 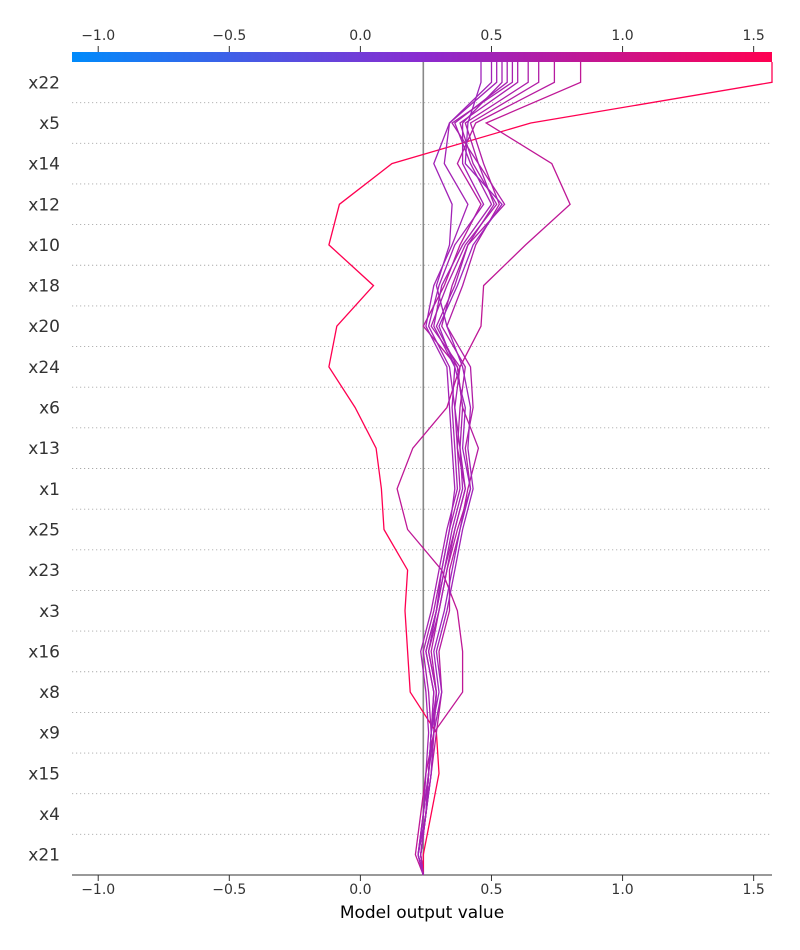 What do you see at coordinates (360, 36) in the screenshot?
I see `top-tick-label: 0.0` at bounding box center [360, 36].